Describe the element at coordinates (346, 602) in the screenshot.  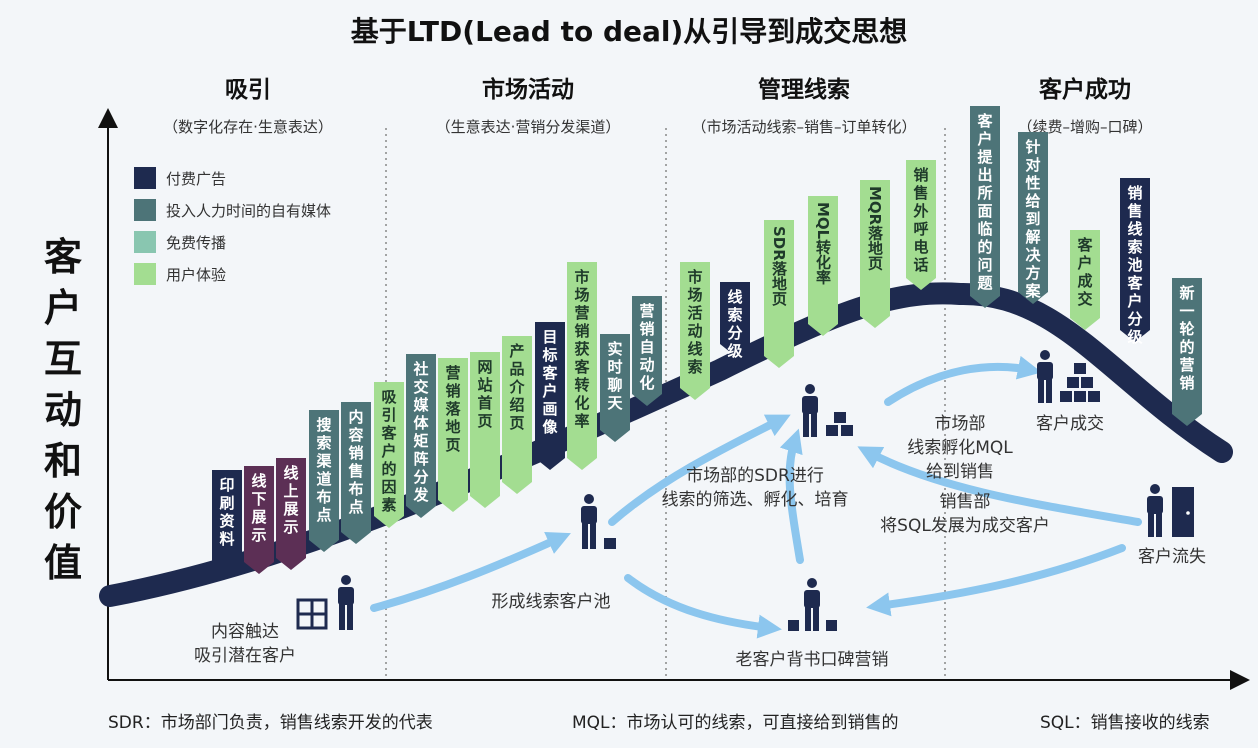
I see `person-icon-touch` at that location.